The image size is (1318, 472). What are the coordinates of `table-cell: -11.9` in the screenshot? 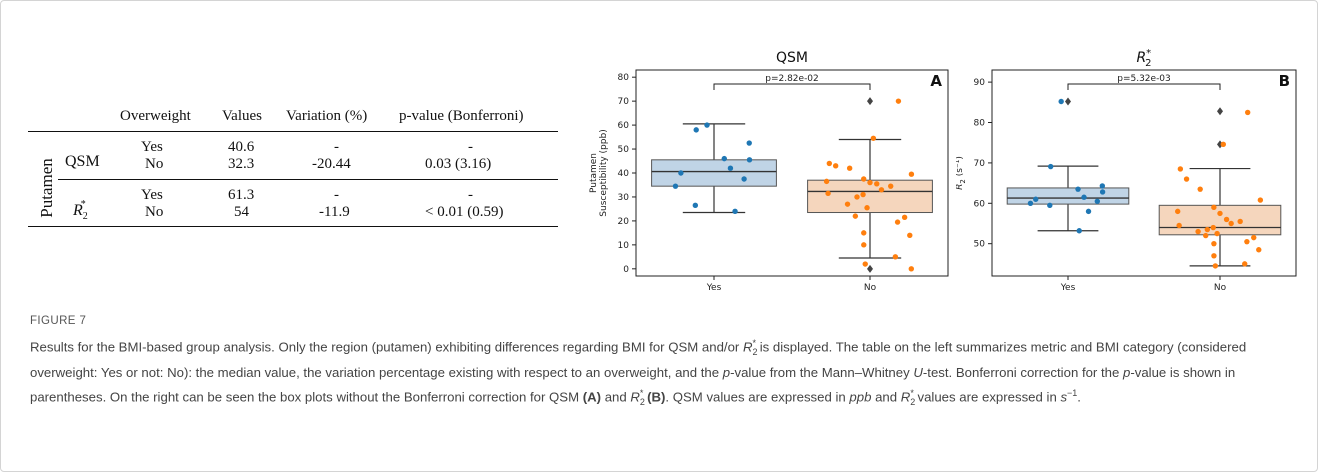 It's located at (334, 212).